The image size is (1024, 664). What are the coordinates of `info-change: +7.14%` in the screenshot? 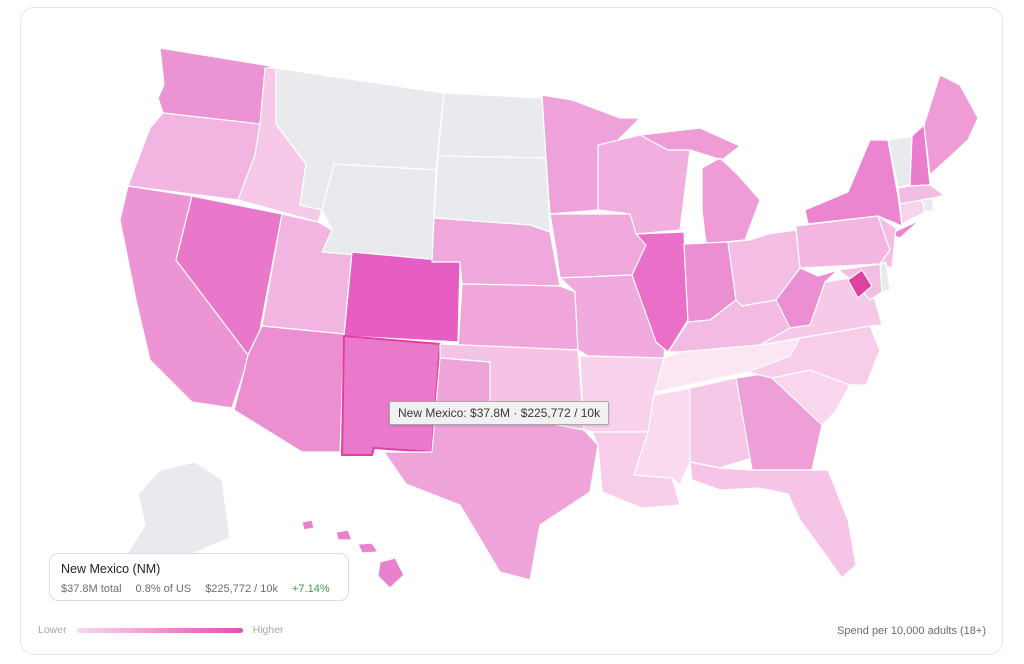 It's located at (310, 589).